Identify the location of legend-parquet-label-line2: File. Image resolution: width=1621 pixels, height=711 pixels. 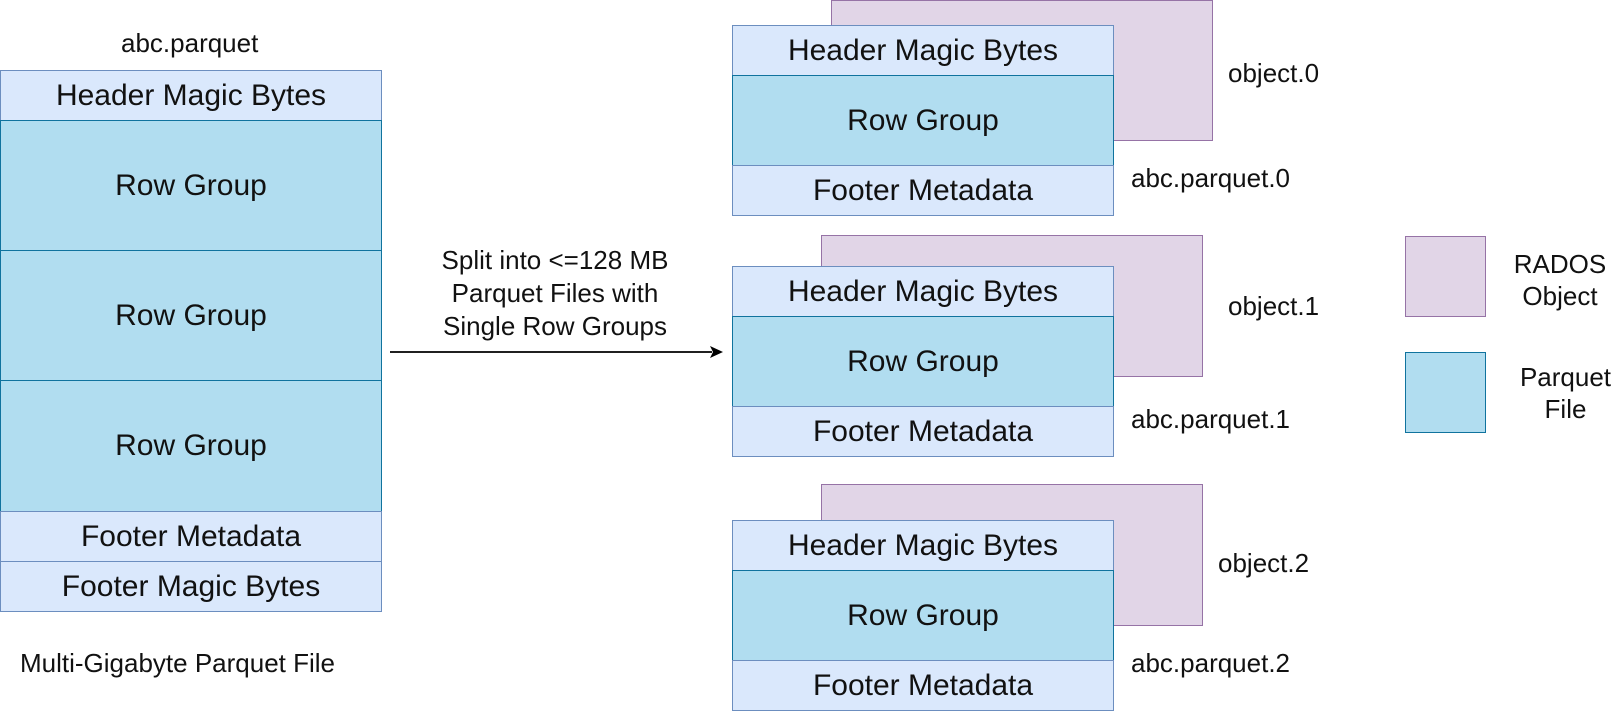
(1565, 409).